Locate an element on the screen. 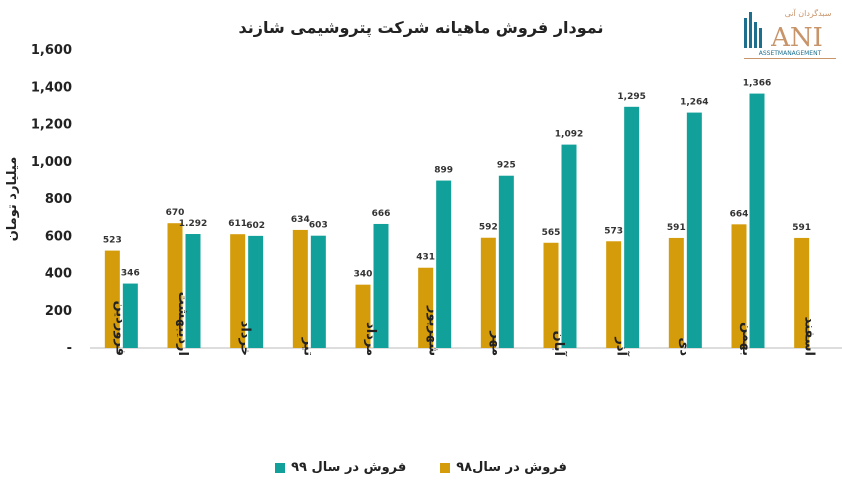  x-tick-label: فروردین is located at coordinates (119, 328).